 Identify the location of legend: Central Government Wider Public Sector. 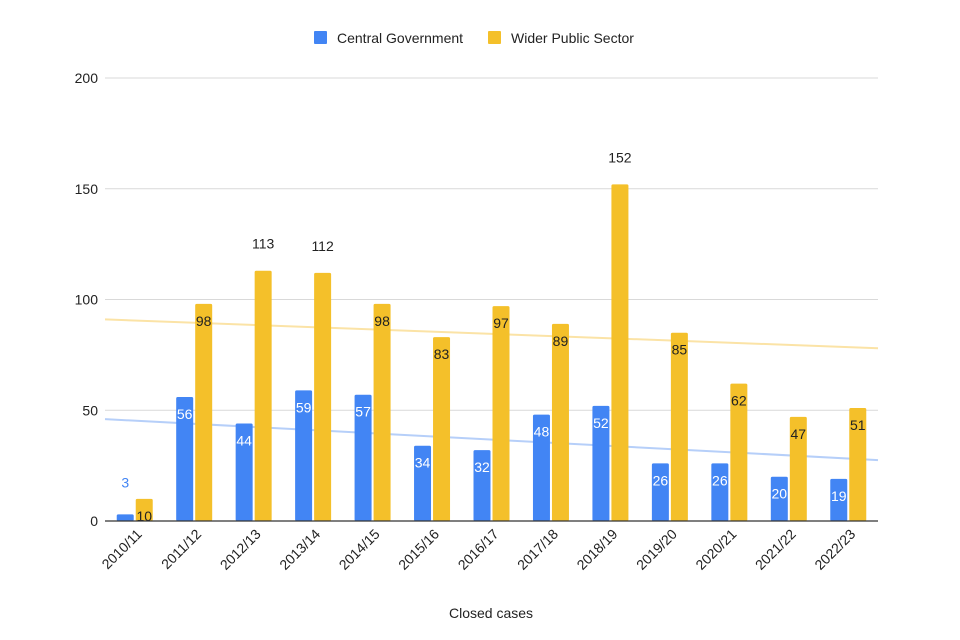
(474, 38).